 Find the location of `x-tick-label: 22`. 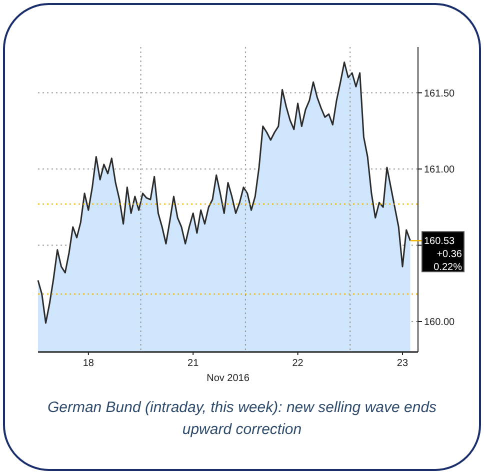

x-tick-label: 22 is located at coordinates (298, 363).